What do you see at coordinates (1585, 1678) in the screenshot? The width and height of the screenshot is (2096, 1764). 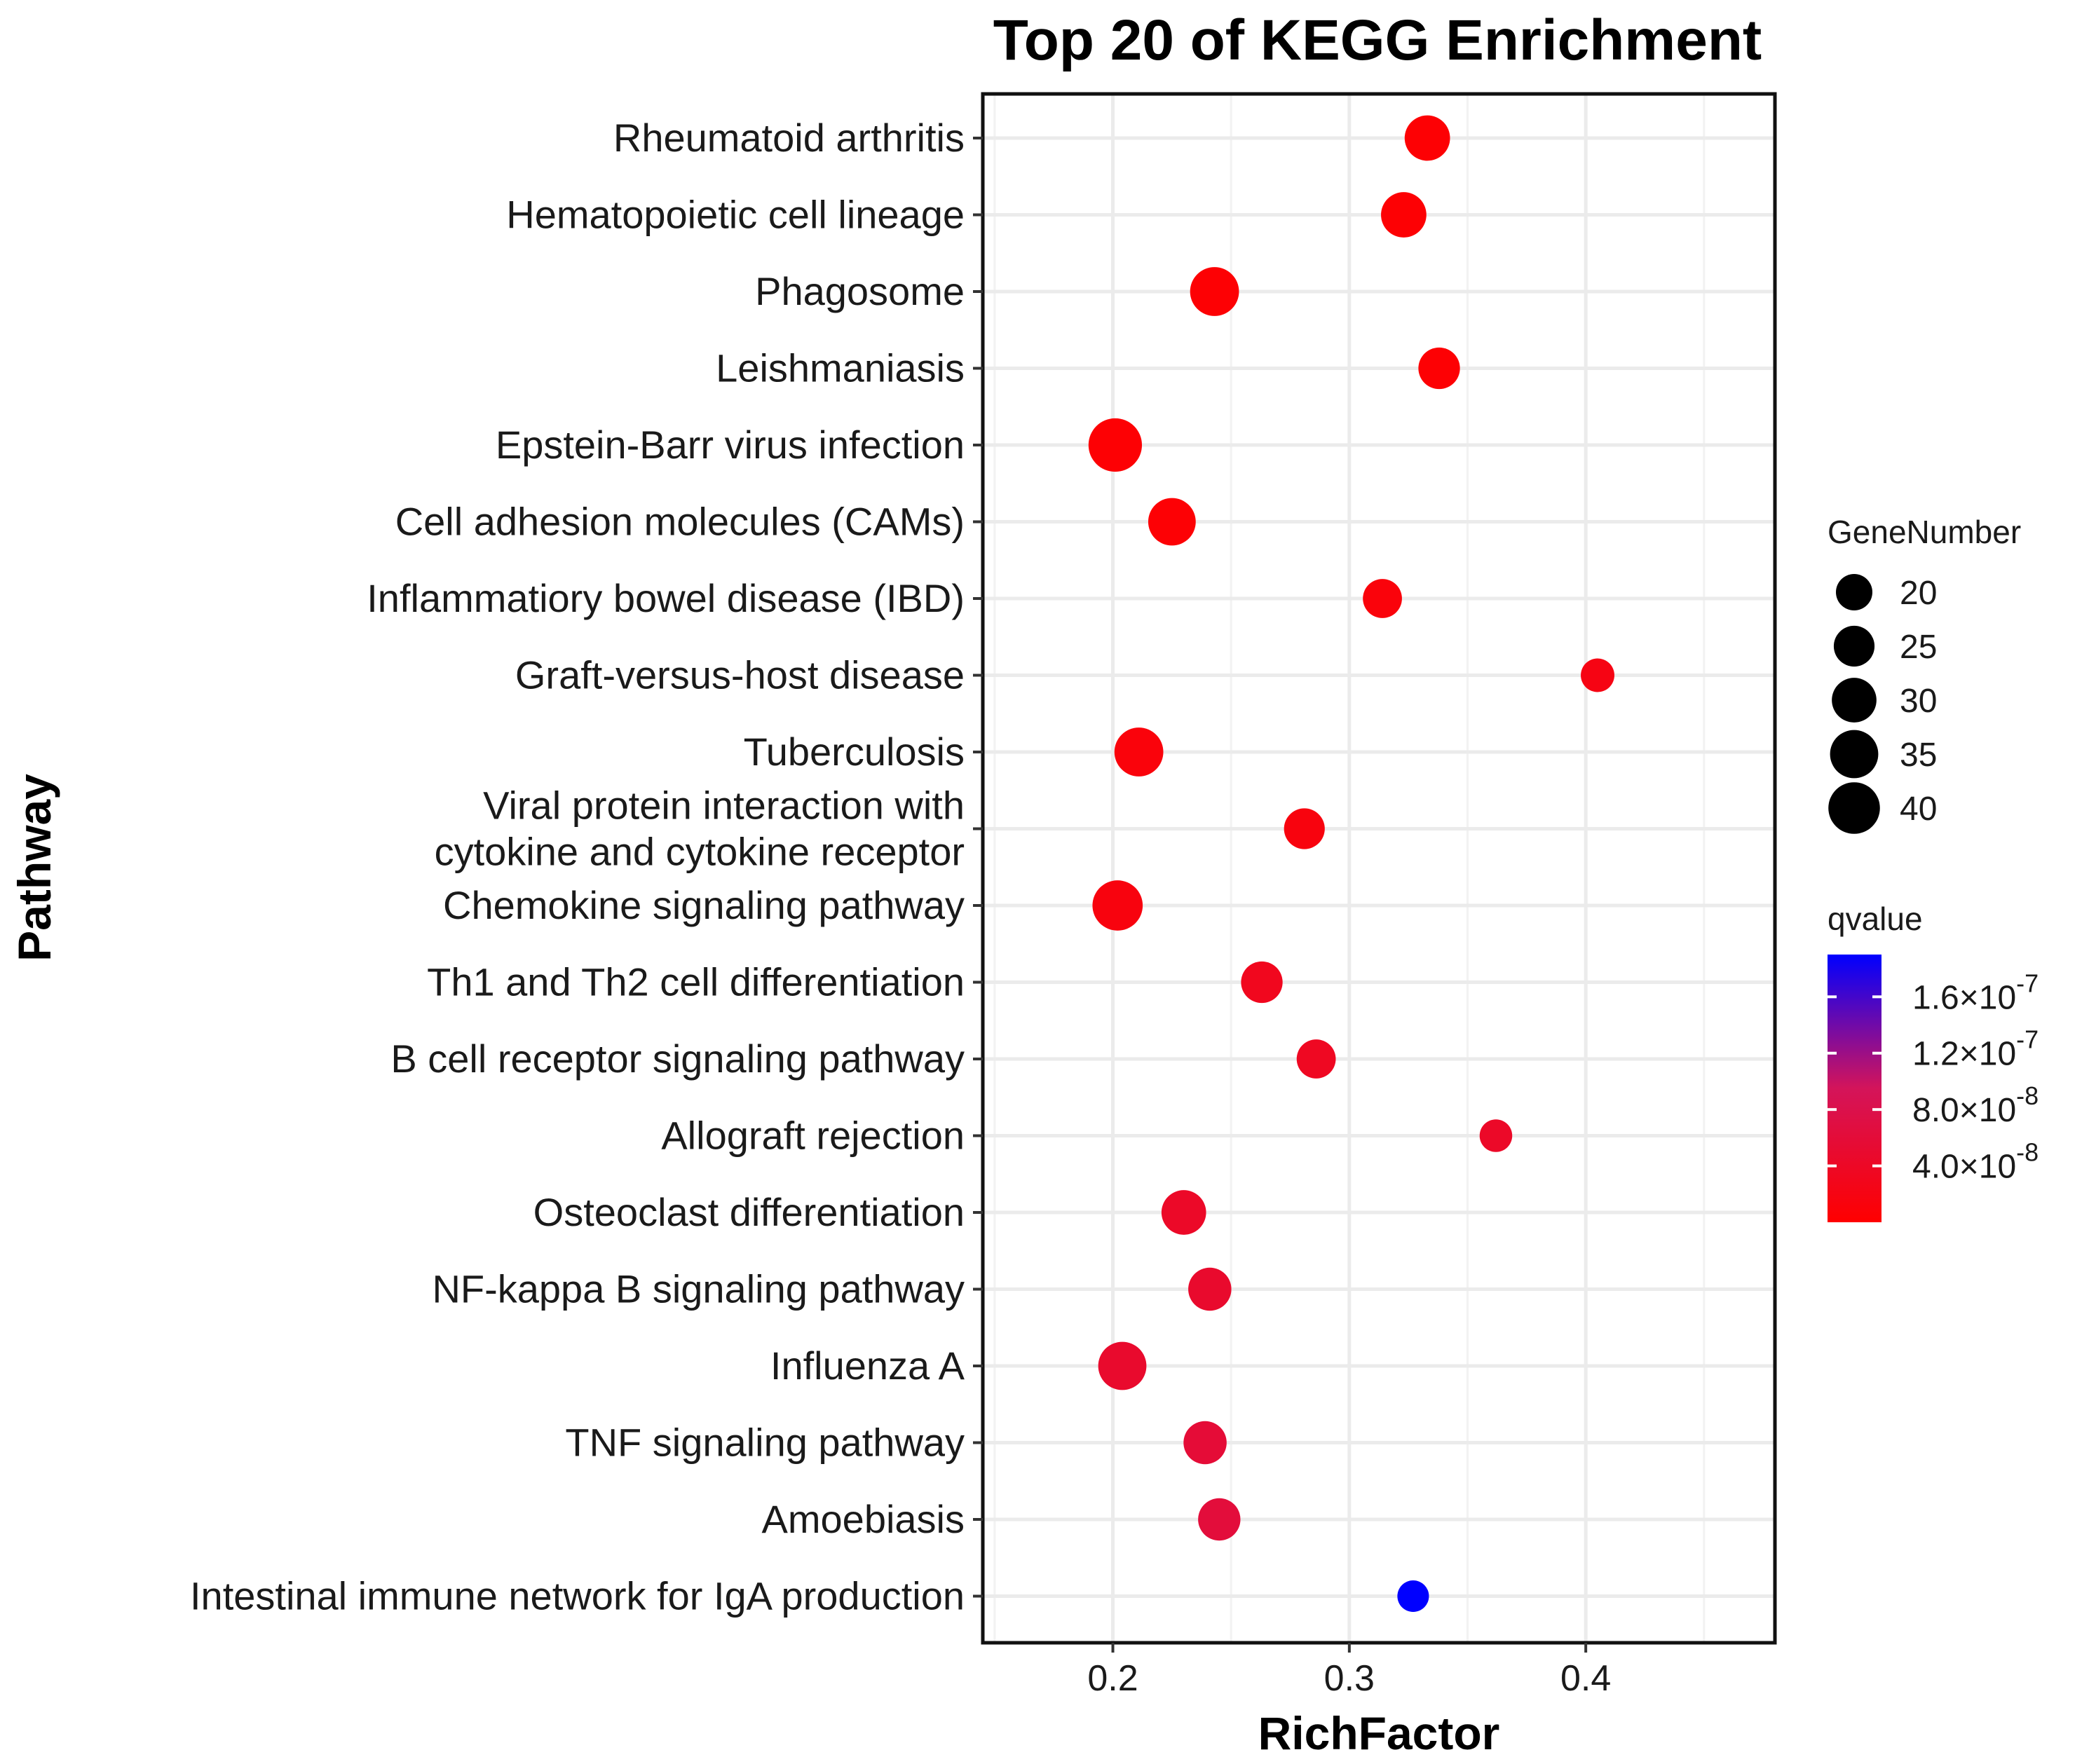 I see `x-tick-label: 0.4` at bounding box center [1585, 1678].